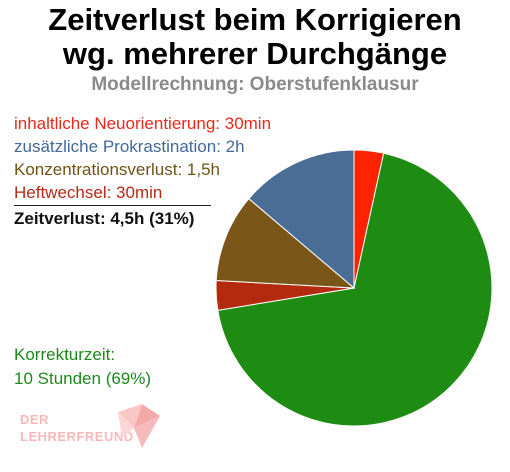 The width and height of the screenshot is (510, 472). Describe the element at coordinates (77, 436) in the screenshot. I see `logo-text-line2: LEHRERFREUND` at that location.